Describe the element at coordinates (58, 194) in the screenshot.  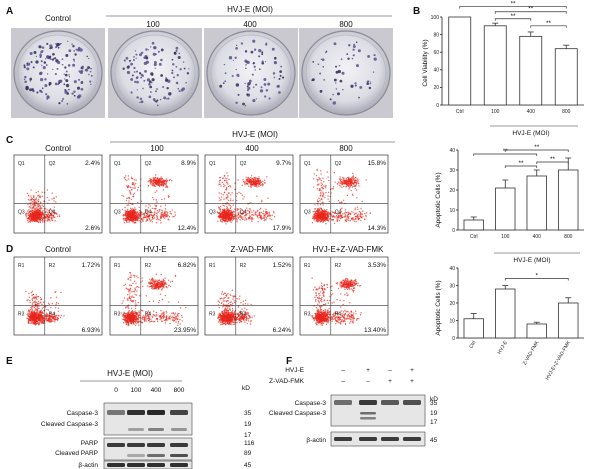
I see `facs-plot` at that location.